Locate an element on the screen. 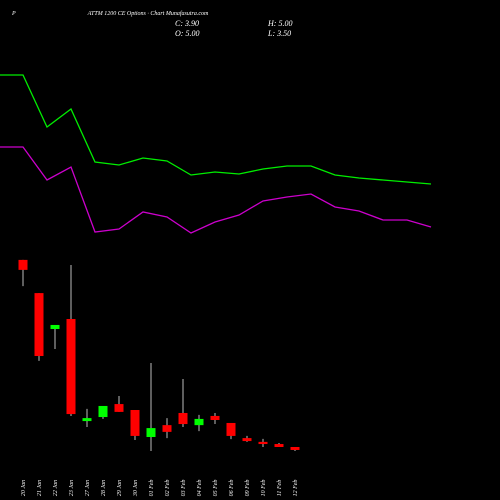 Image resolution: width=500 pixels, height=500 pixels. x-tick-label: 27 Jan is located at coordinates (88, 488).